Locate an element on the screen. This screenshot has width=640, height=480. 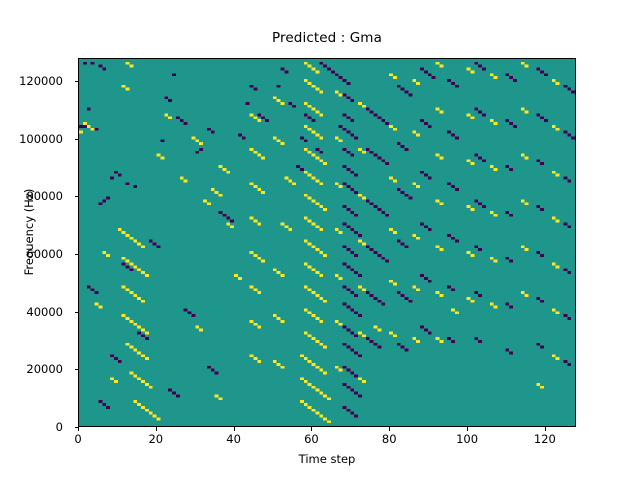
page-title: Predicted : Gma is located at coordinates (327, 38).